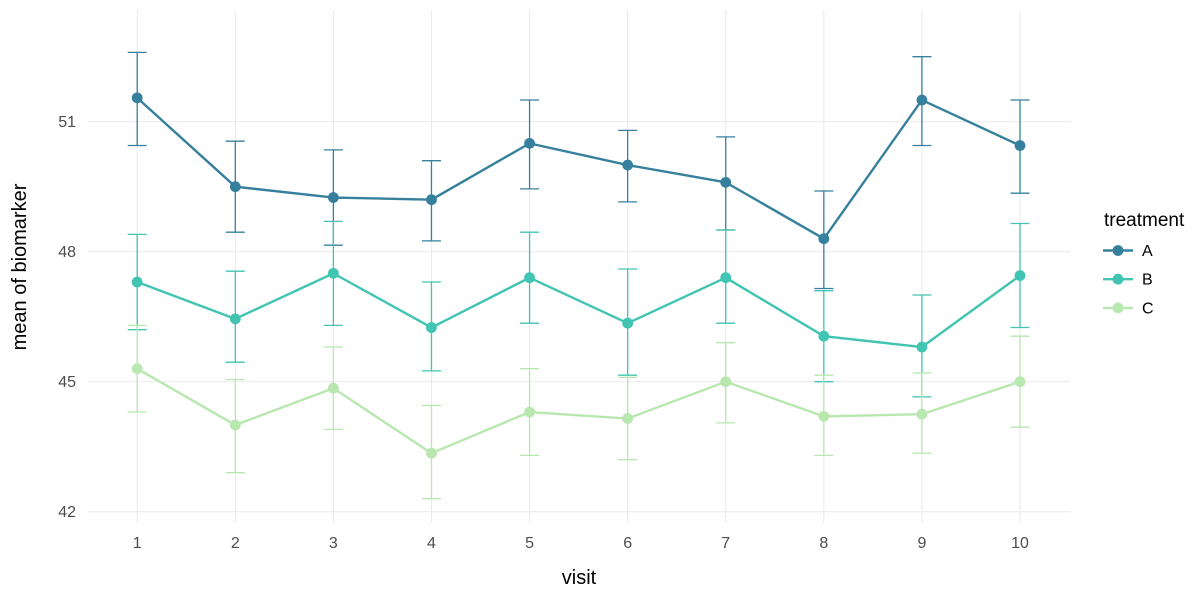 The height and width of the screenshot is (600, 1200). What do you see at coordinates (67, 382) in the screenshot?
I see `y-tick-label-45: 45` at bounding box center [67, 382].